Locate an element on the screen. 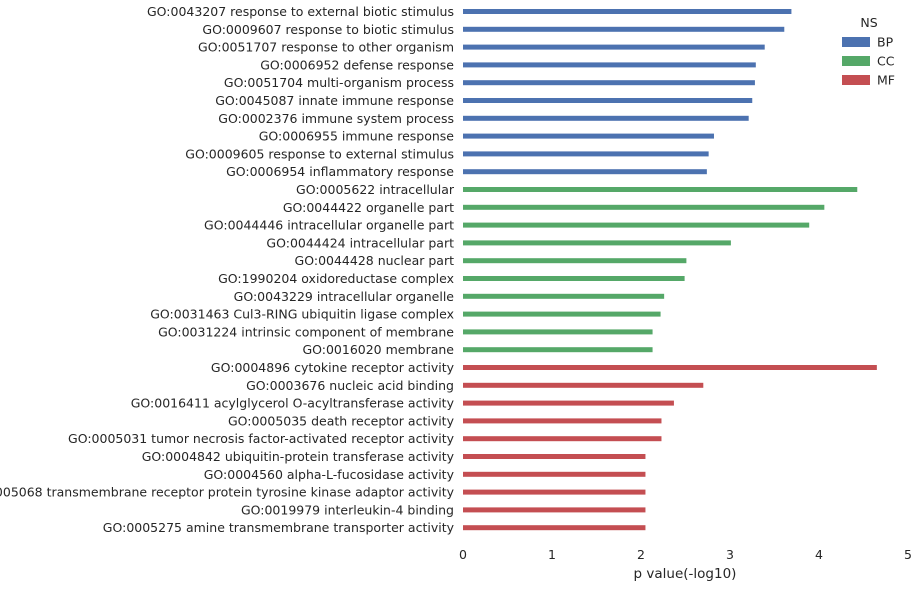  category-label: GO:0004896 cytokine receptor activity is located at coordinates (333, 367).